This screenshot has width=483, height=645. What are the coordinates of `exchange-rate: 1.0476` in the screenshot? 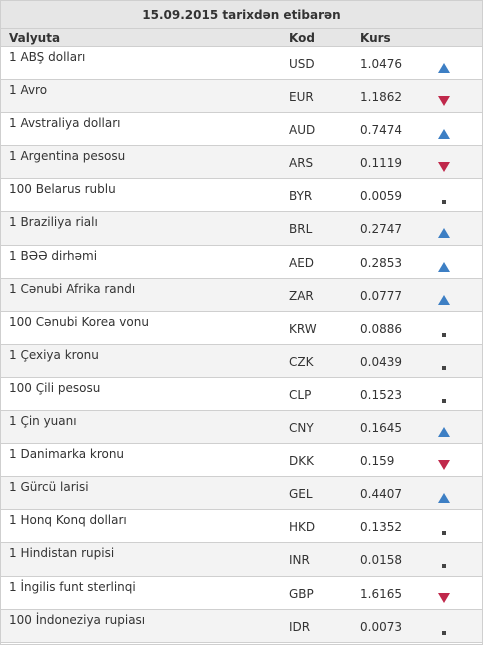 It's located at (381, 64).